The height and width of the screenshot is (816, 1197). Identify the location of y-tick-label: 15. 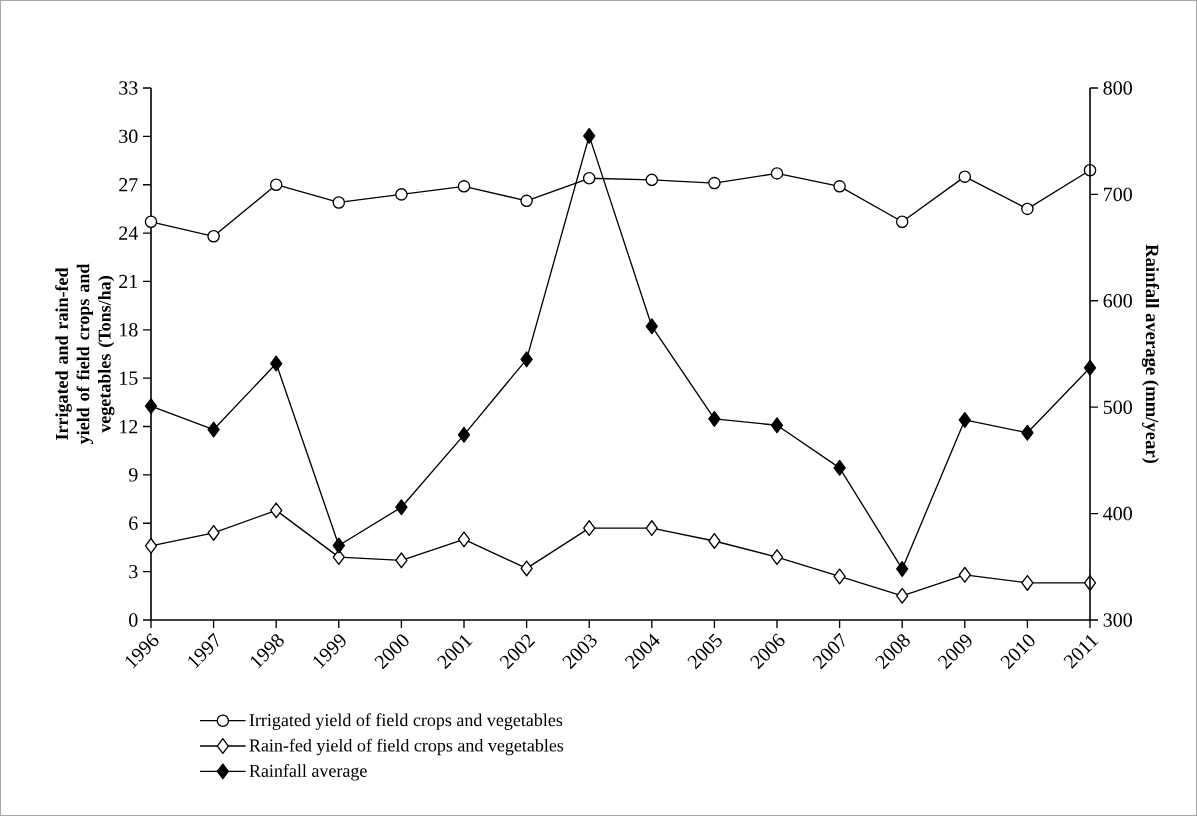
(129, 378).